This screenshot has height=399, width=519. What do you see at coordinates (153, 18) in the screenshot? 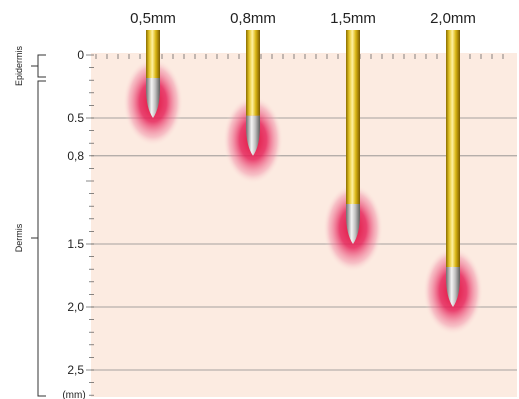
I see `needle-size-label-1: 0,5mm` at bounding box center [153, 18].